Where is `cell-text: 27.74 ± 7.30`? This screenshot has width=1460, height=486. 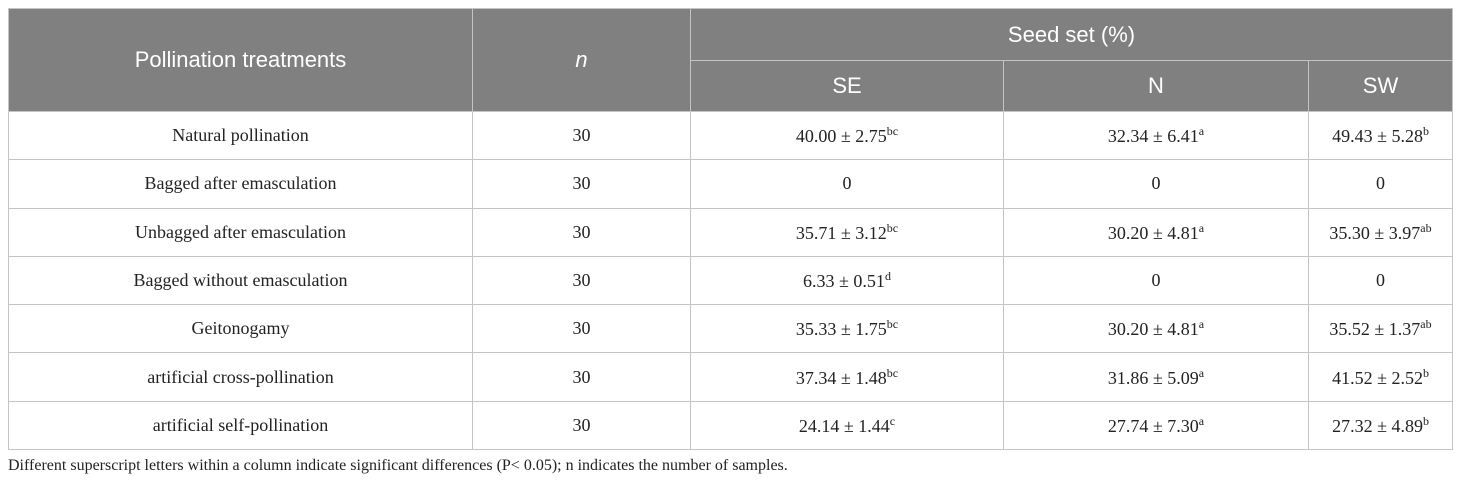 cell-text: 27.74 ± 7.30 is located at coordinates (1153, 425).